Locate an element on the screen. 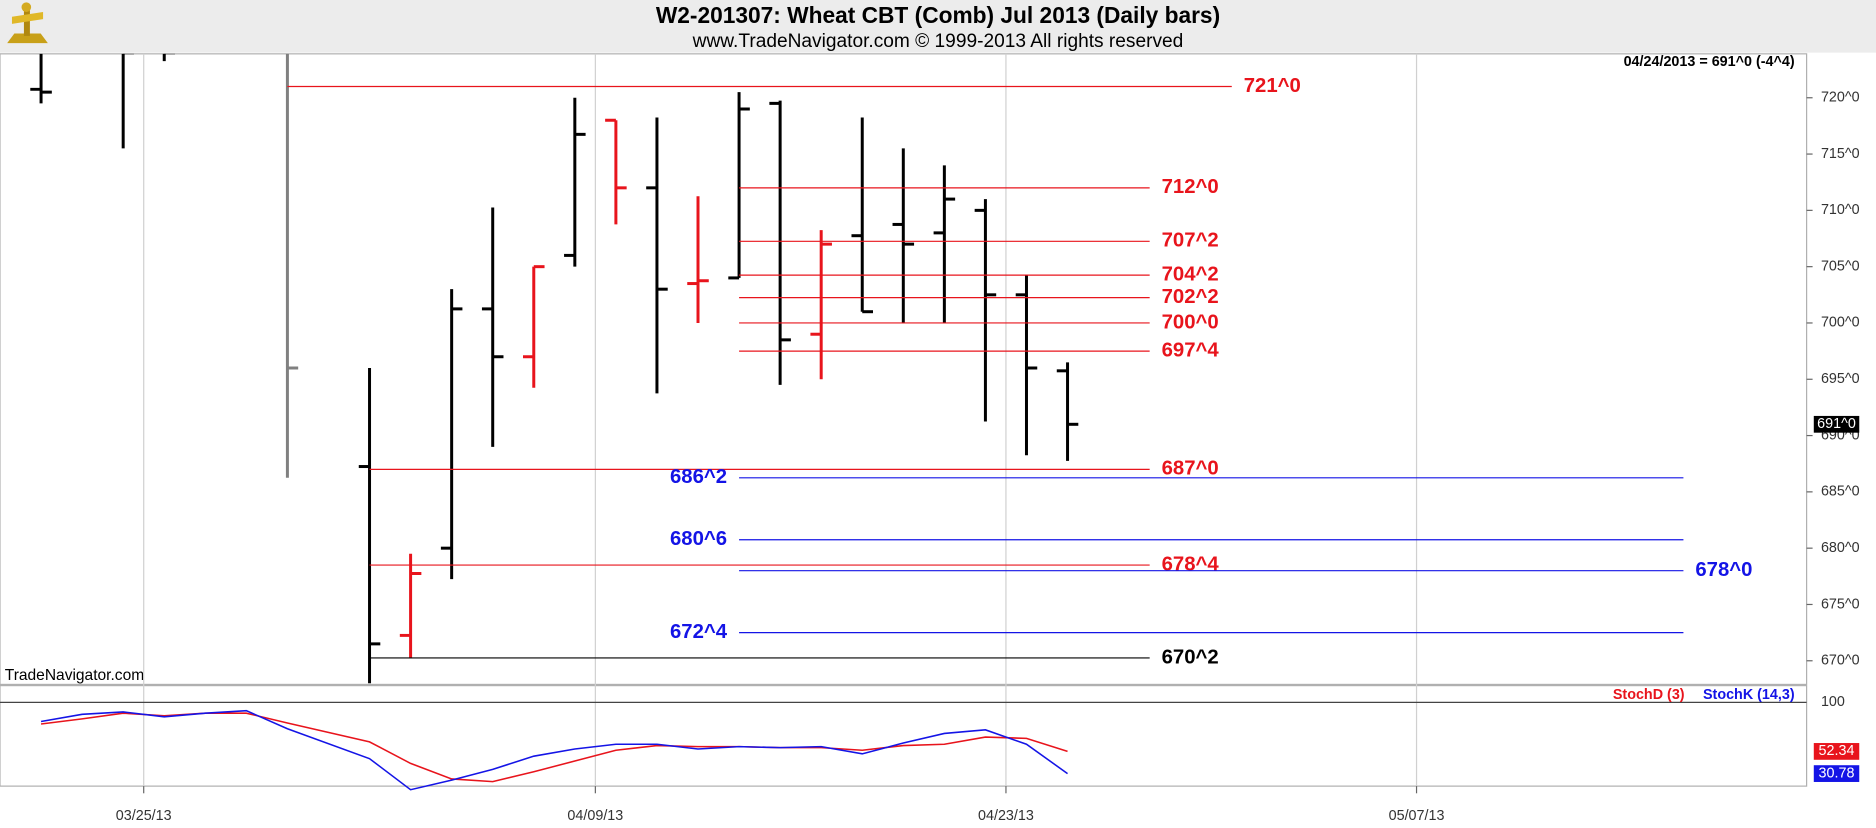 This screenshot has width=1876, height=828. y-tick-label: 685^0 is located at coordinates (1840, 492).